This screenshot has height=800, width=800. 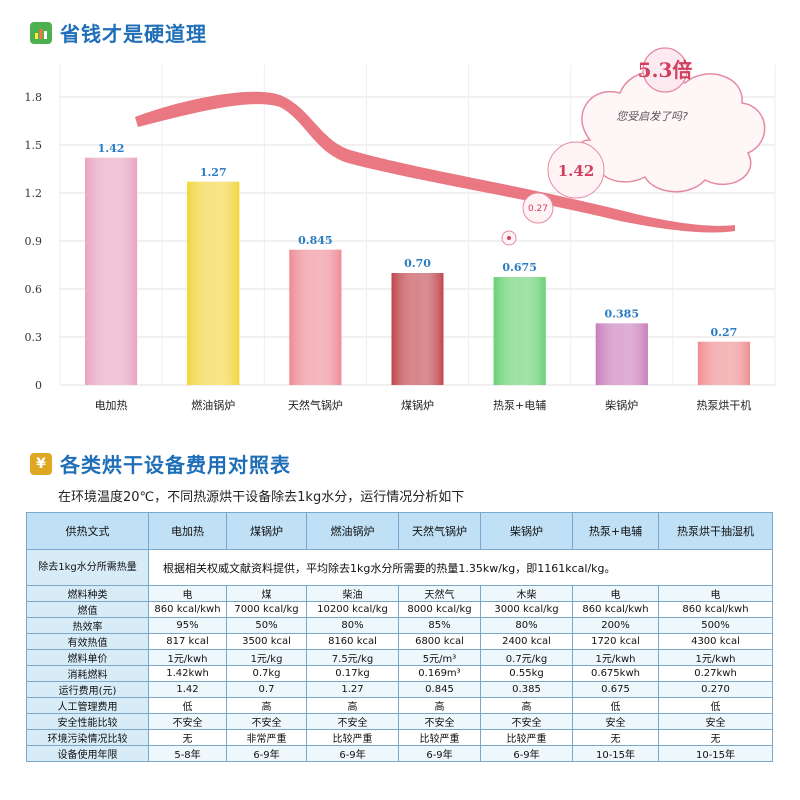 I want to click on table-row-label: 消耗燃料, so click(x=87, y=673).